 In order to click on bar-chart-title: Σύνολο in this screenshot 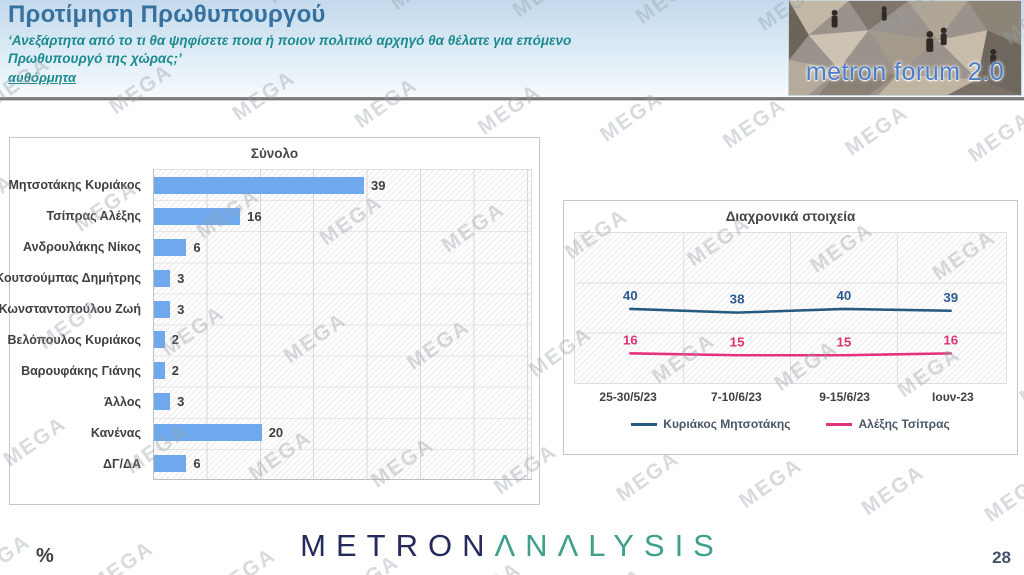, I will do `click(274, 153)`.